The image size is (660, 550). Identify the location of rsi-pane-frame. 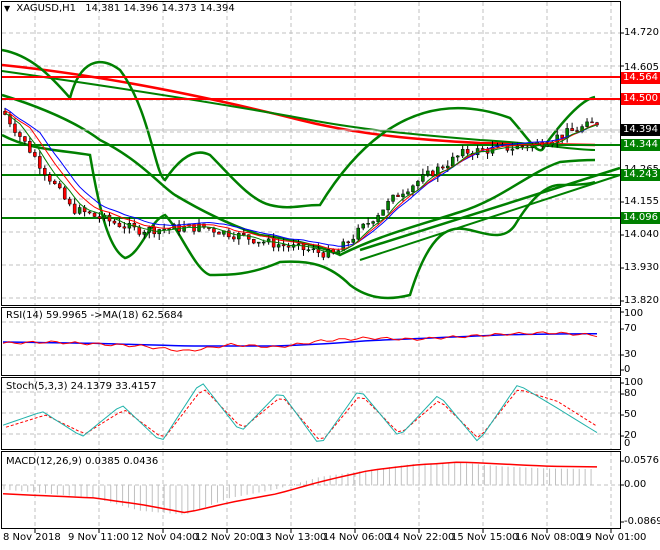
(311, 341).